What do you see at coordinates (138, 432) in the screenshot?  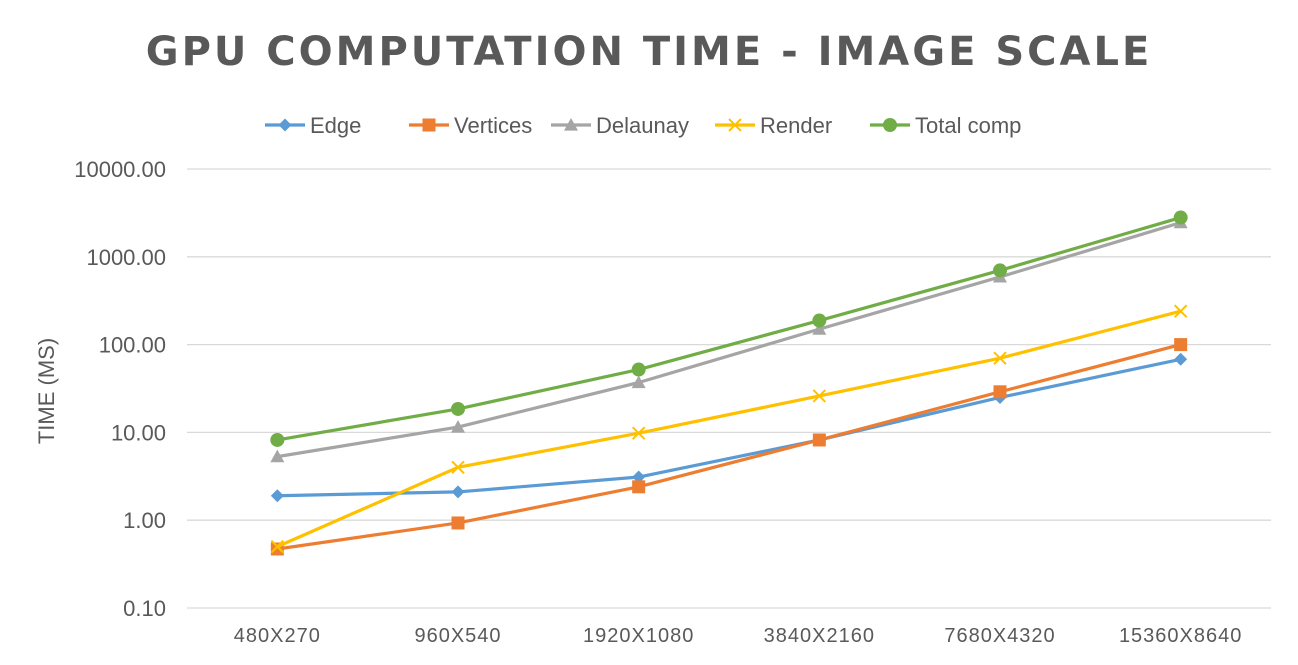 I see `y-tick-label: 10.00` at bounding box center [138, 432].